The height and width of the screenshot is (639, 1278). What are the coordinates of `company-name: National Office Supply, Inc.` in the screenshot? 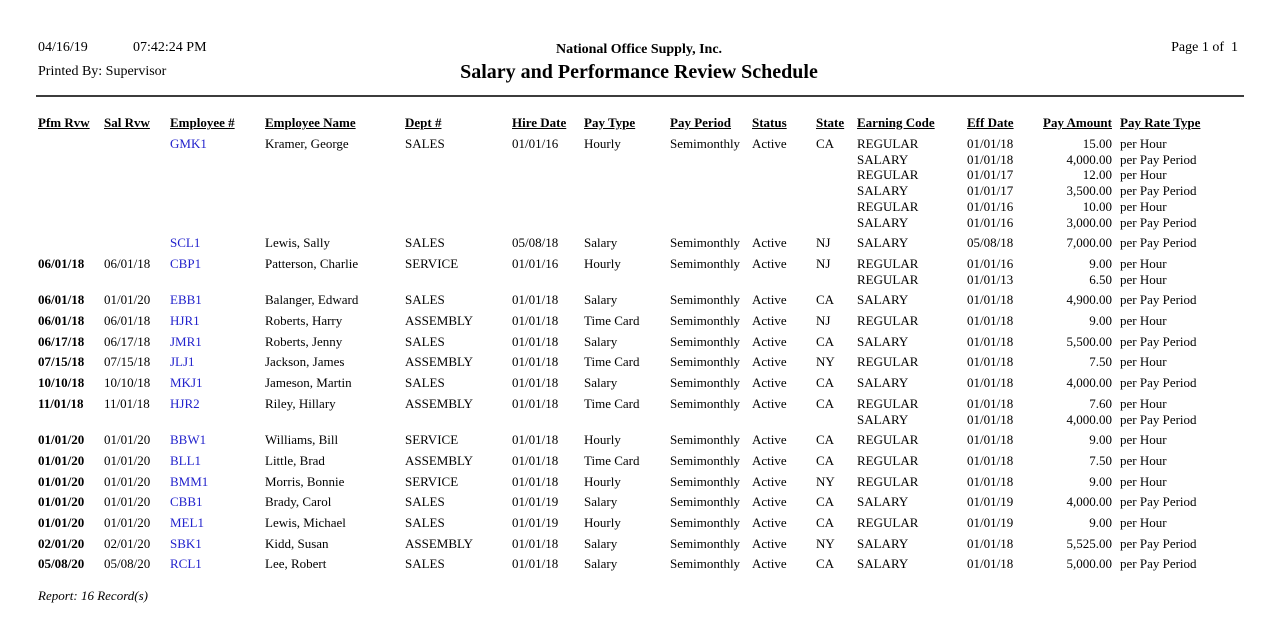 It's located at (639, 49).